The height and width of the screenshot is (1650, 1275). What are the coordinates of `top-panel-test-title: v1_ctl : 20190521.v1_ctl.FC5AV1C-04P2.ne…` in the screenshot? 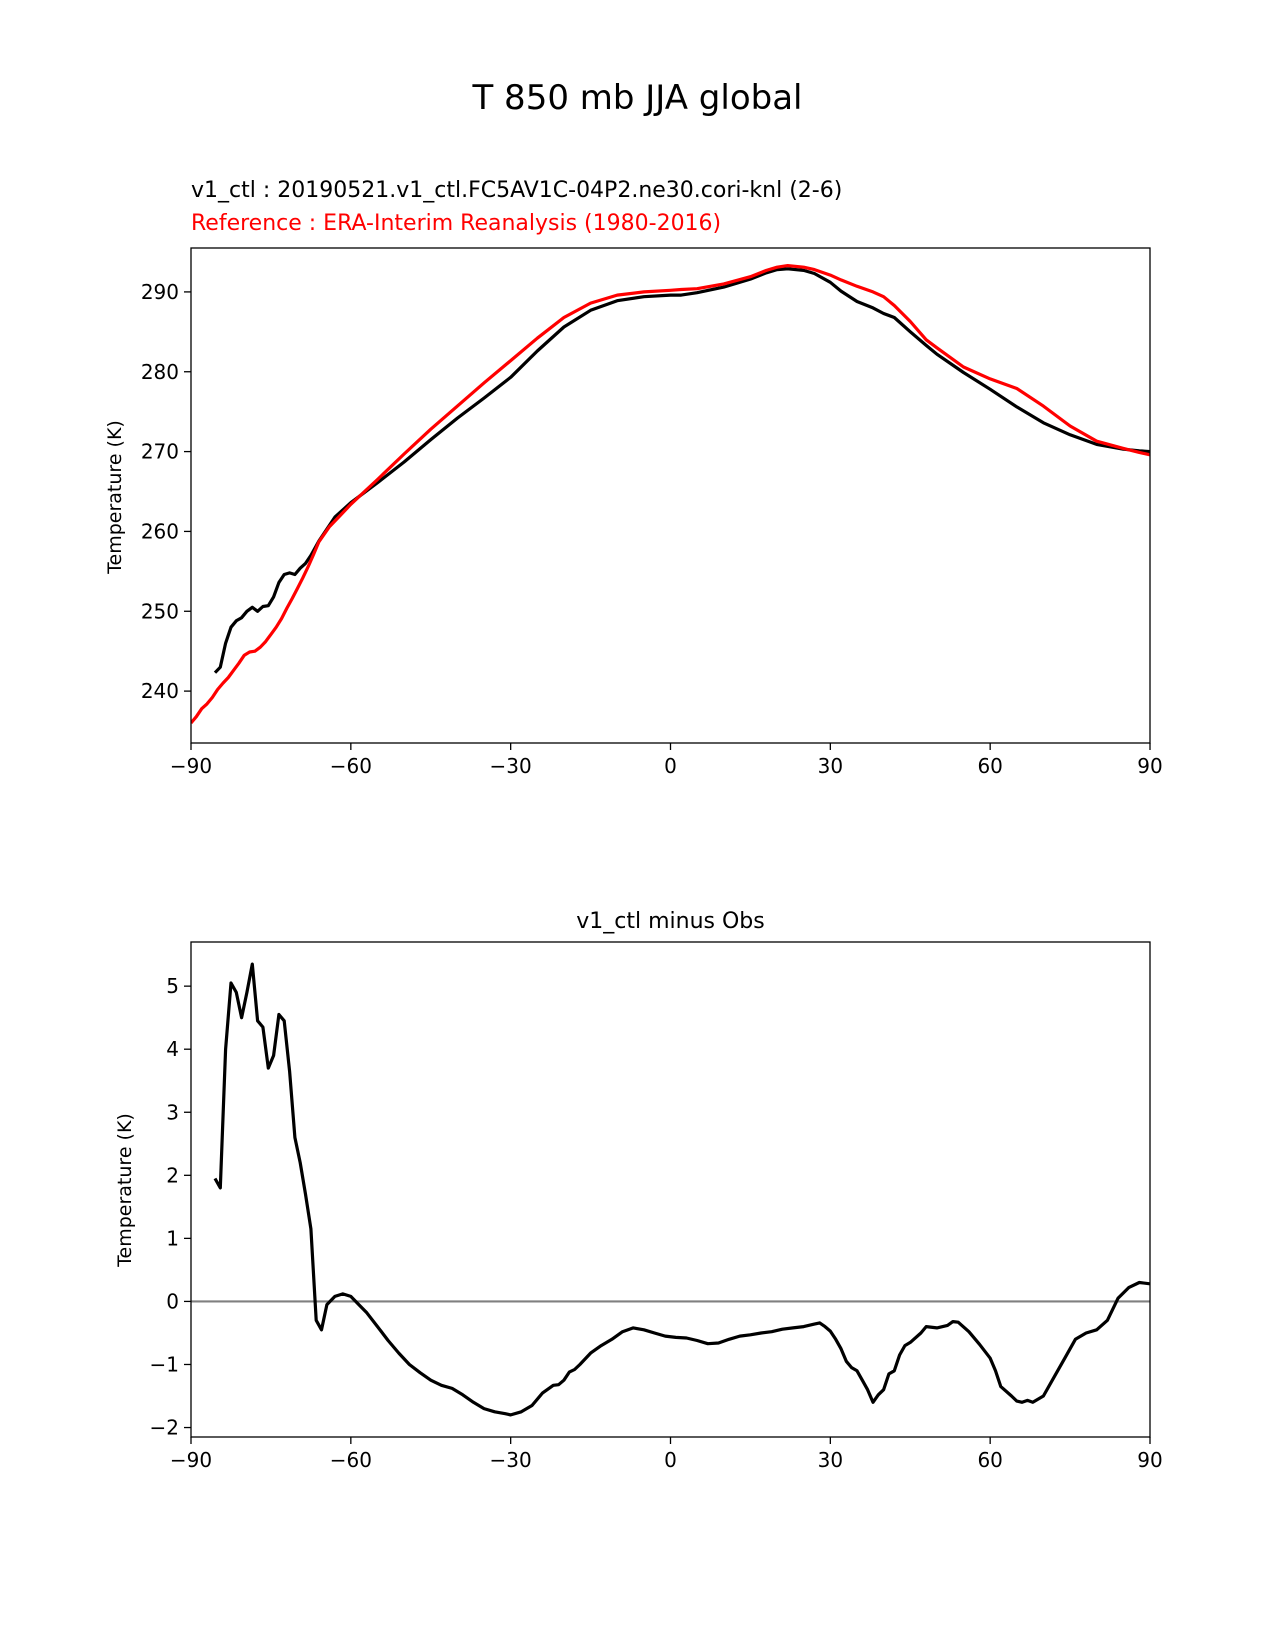 It's located at (516, 190).